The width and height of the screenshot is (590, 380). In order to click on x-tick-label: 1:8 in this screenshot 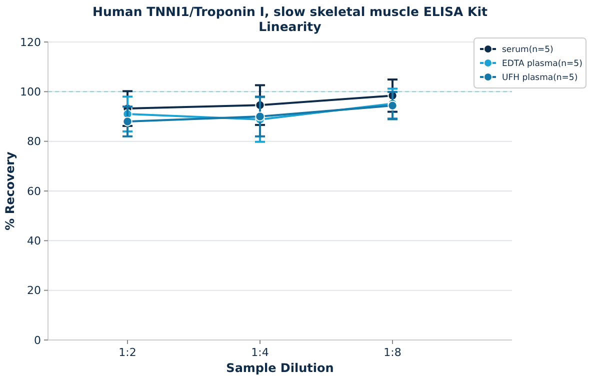, I will do `click(393, 352)`.